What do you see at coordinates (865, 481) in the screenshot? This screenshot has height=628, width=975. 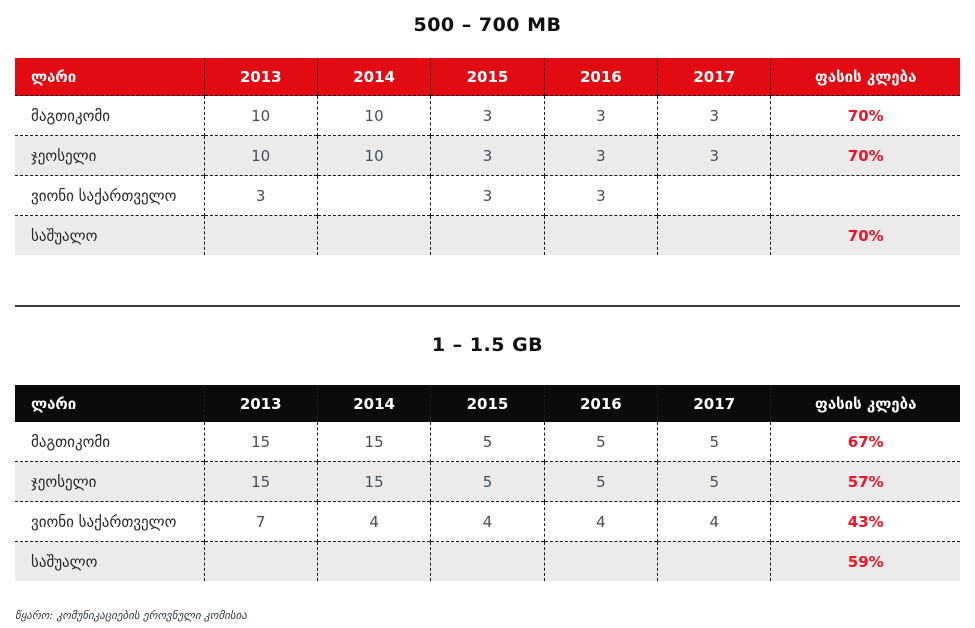 I see `price-decrease-value: 57%` at bounding box center [865, 481].